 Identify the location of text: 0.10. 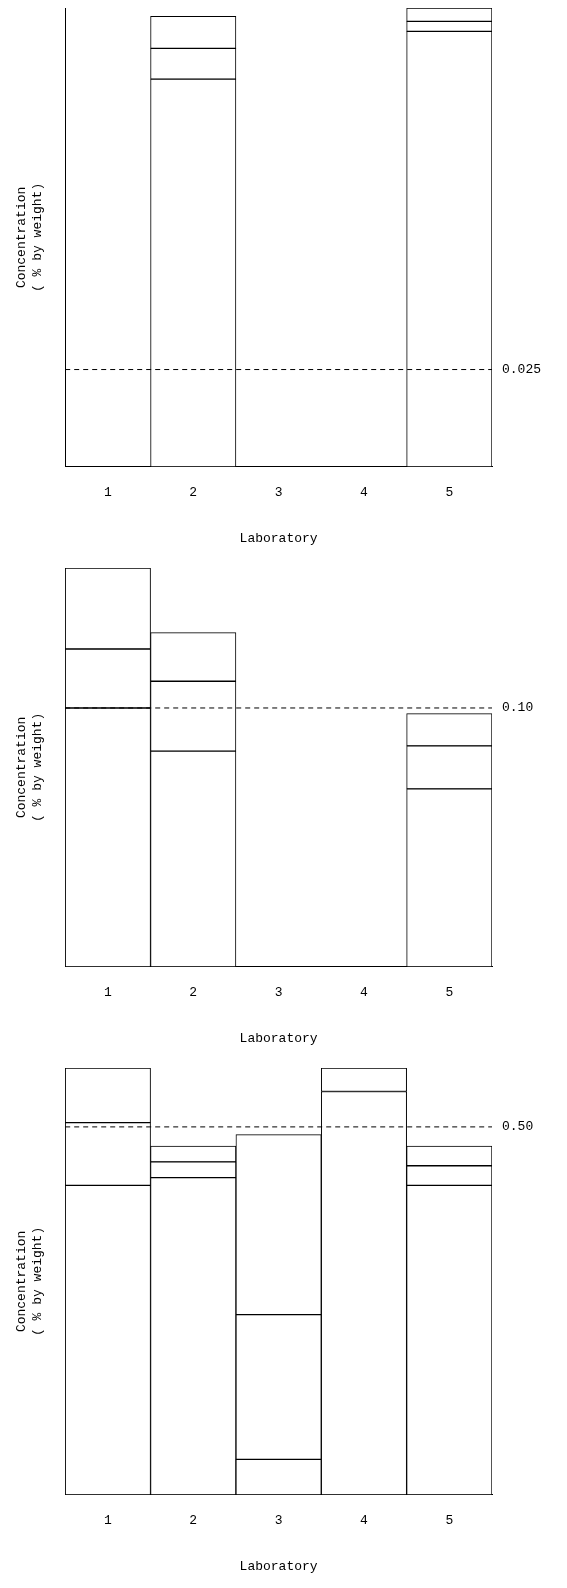
(518, 708).